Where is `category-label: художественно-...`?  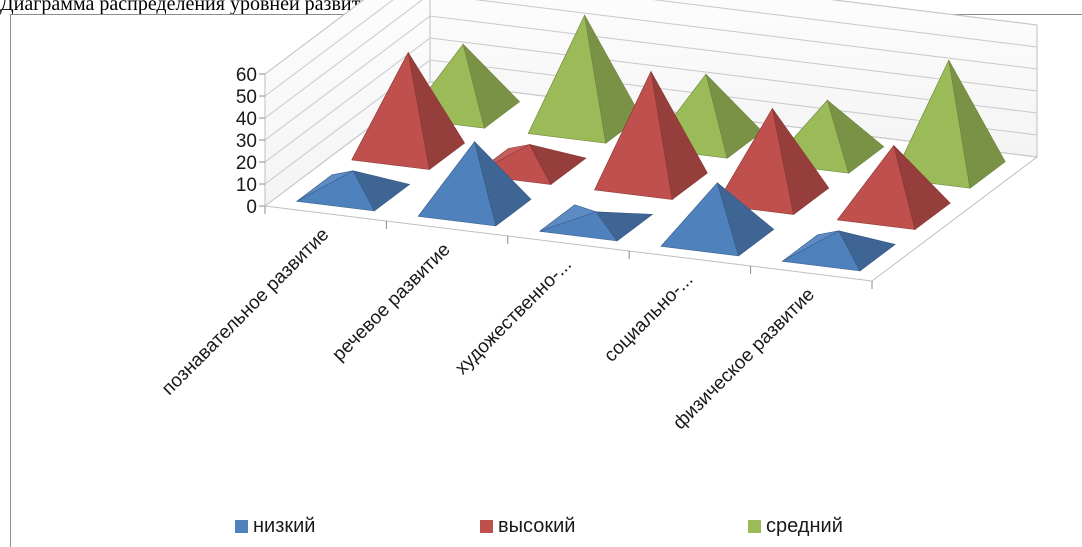 category-label: художественно-... is located at coordinates (513, 316).